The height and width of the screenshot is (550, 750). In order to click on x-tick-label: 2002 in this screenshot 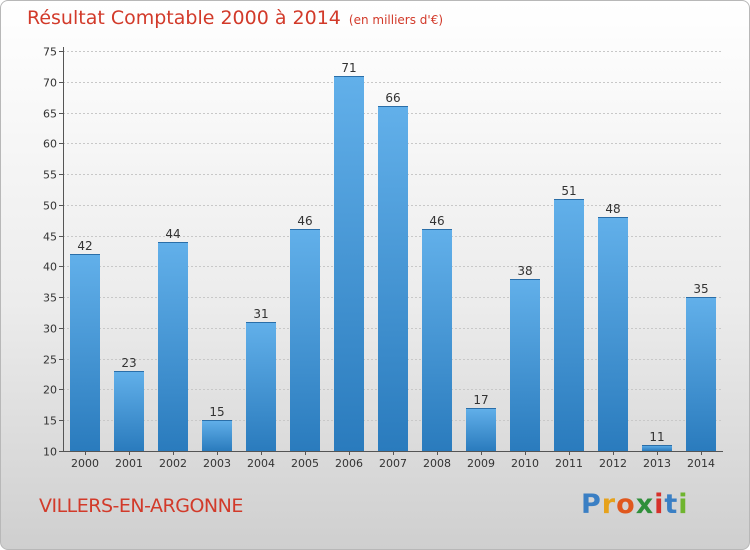, I will do `click(173, 463)`.